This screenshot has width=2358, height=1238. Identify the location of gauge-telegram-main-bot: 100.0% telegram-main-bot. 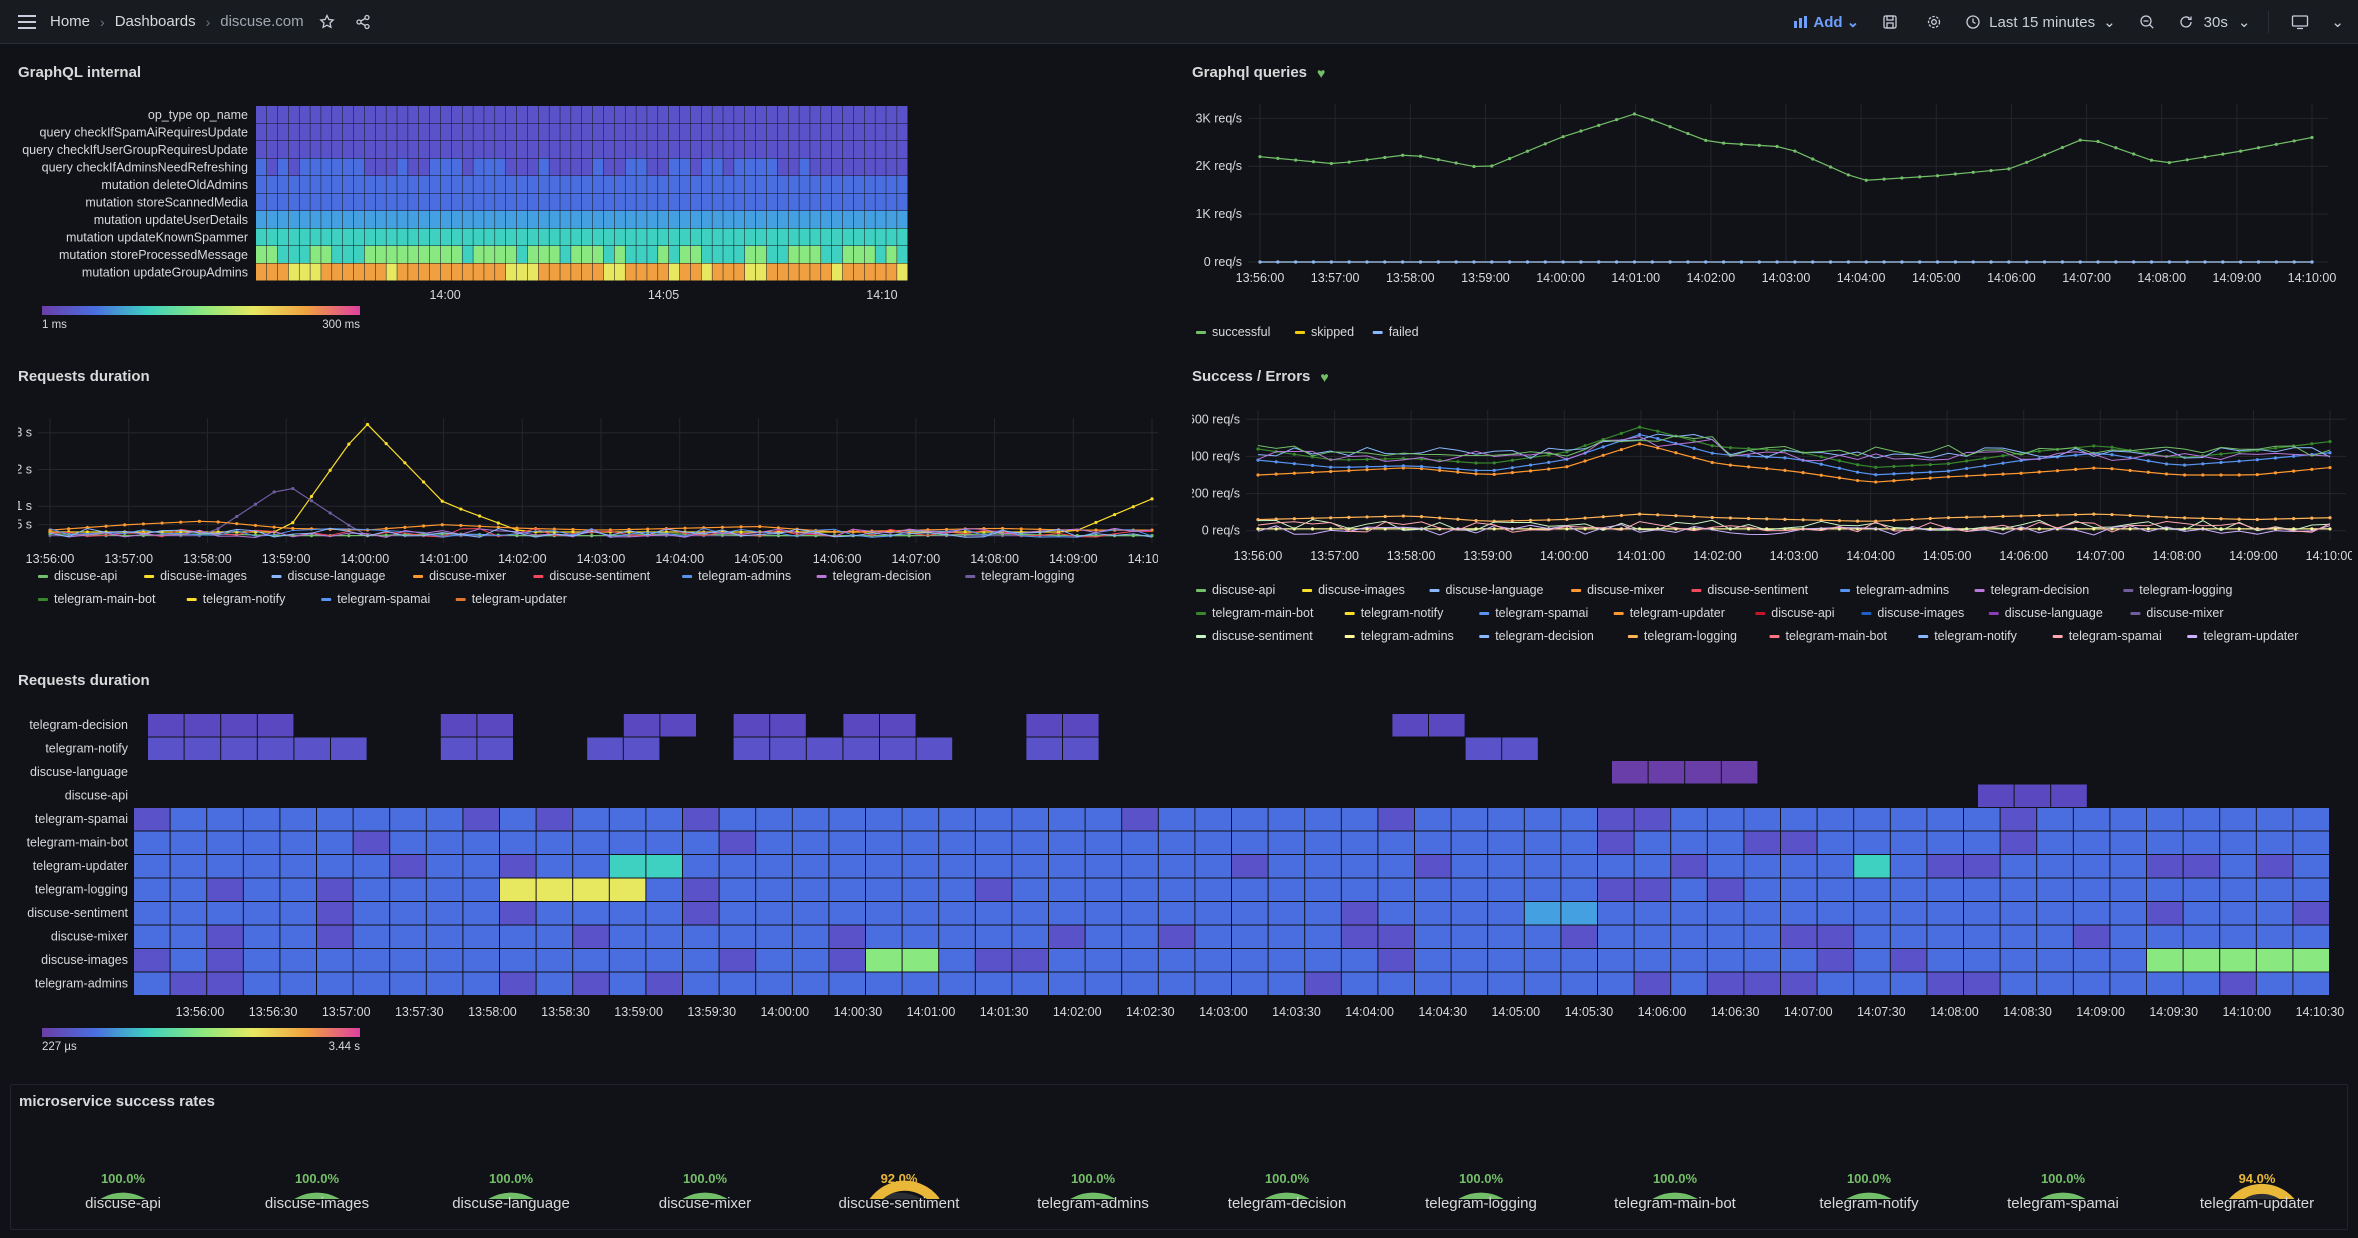
(1675, 1179).